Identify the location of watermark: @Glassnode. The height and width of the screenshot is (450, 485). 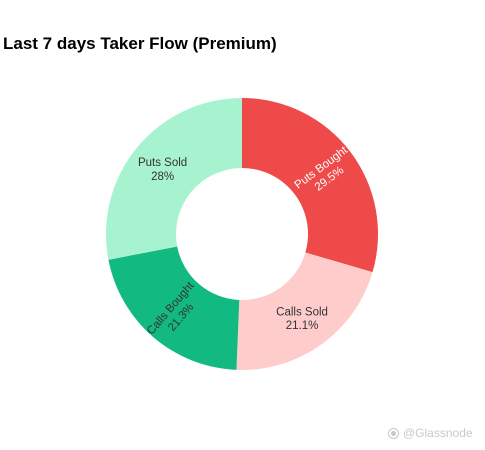
(430, 433).